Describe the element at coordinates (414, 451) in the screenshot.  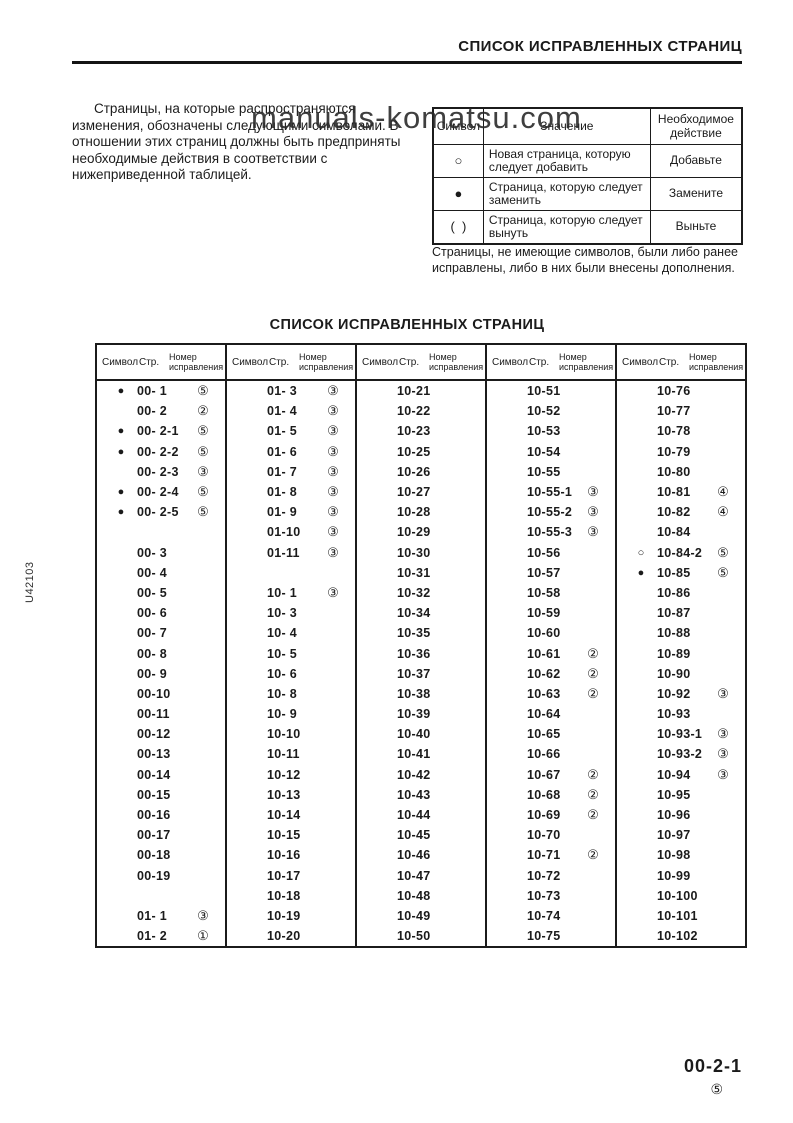
I see `row-page: 10-25` at that location.